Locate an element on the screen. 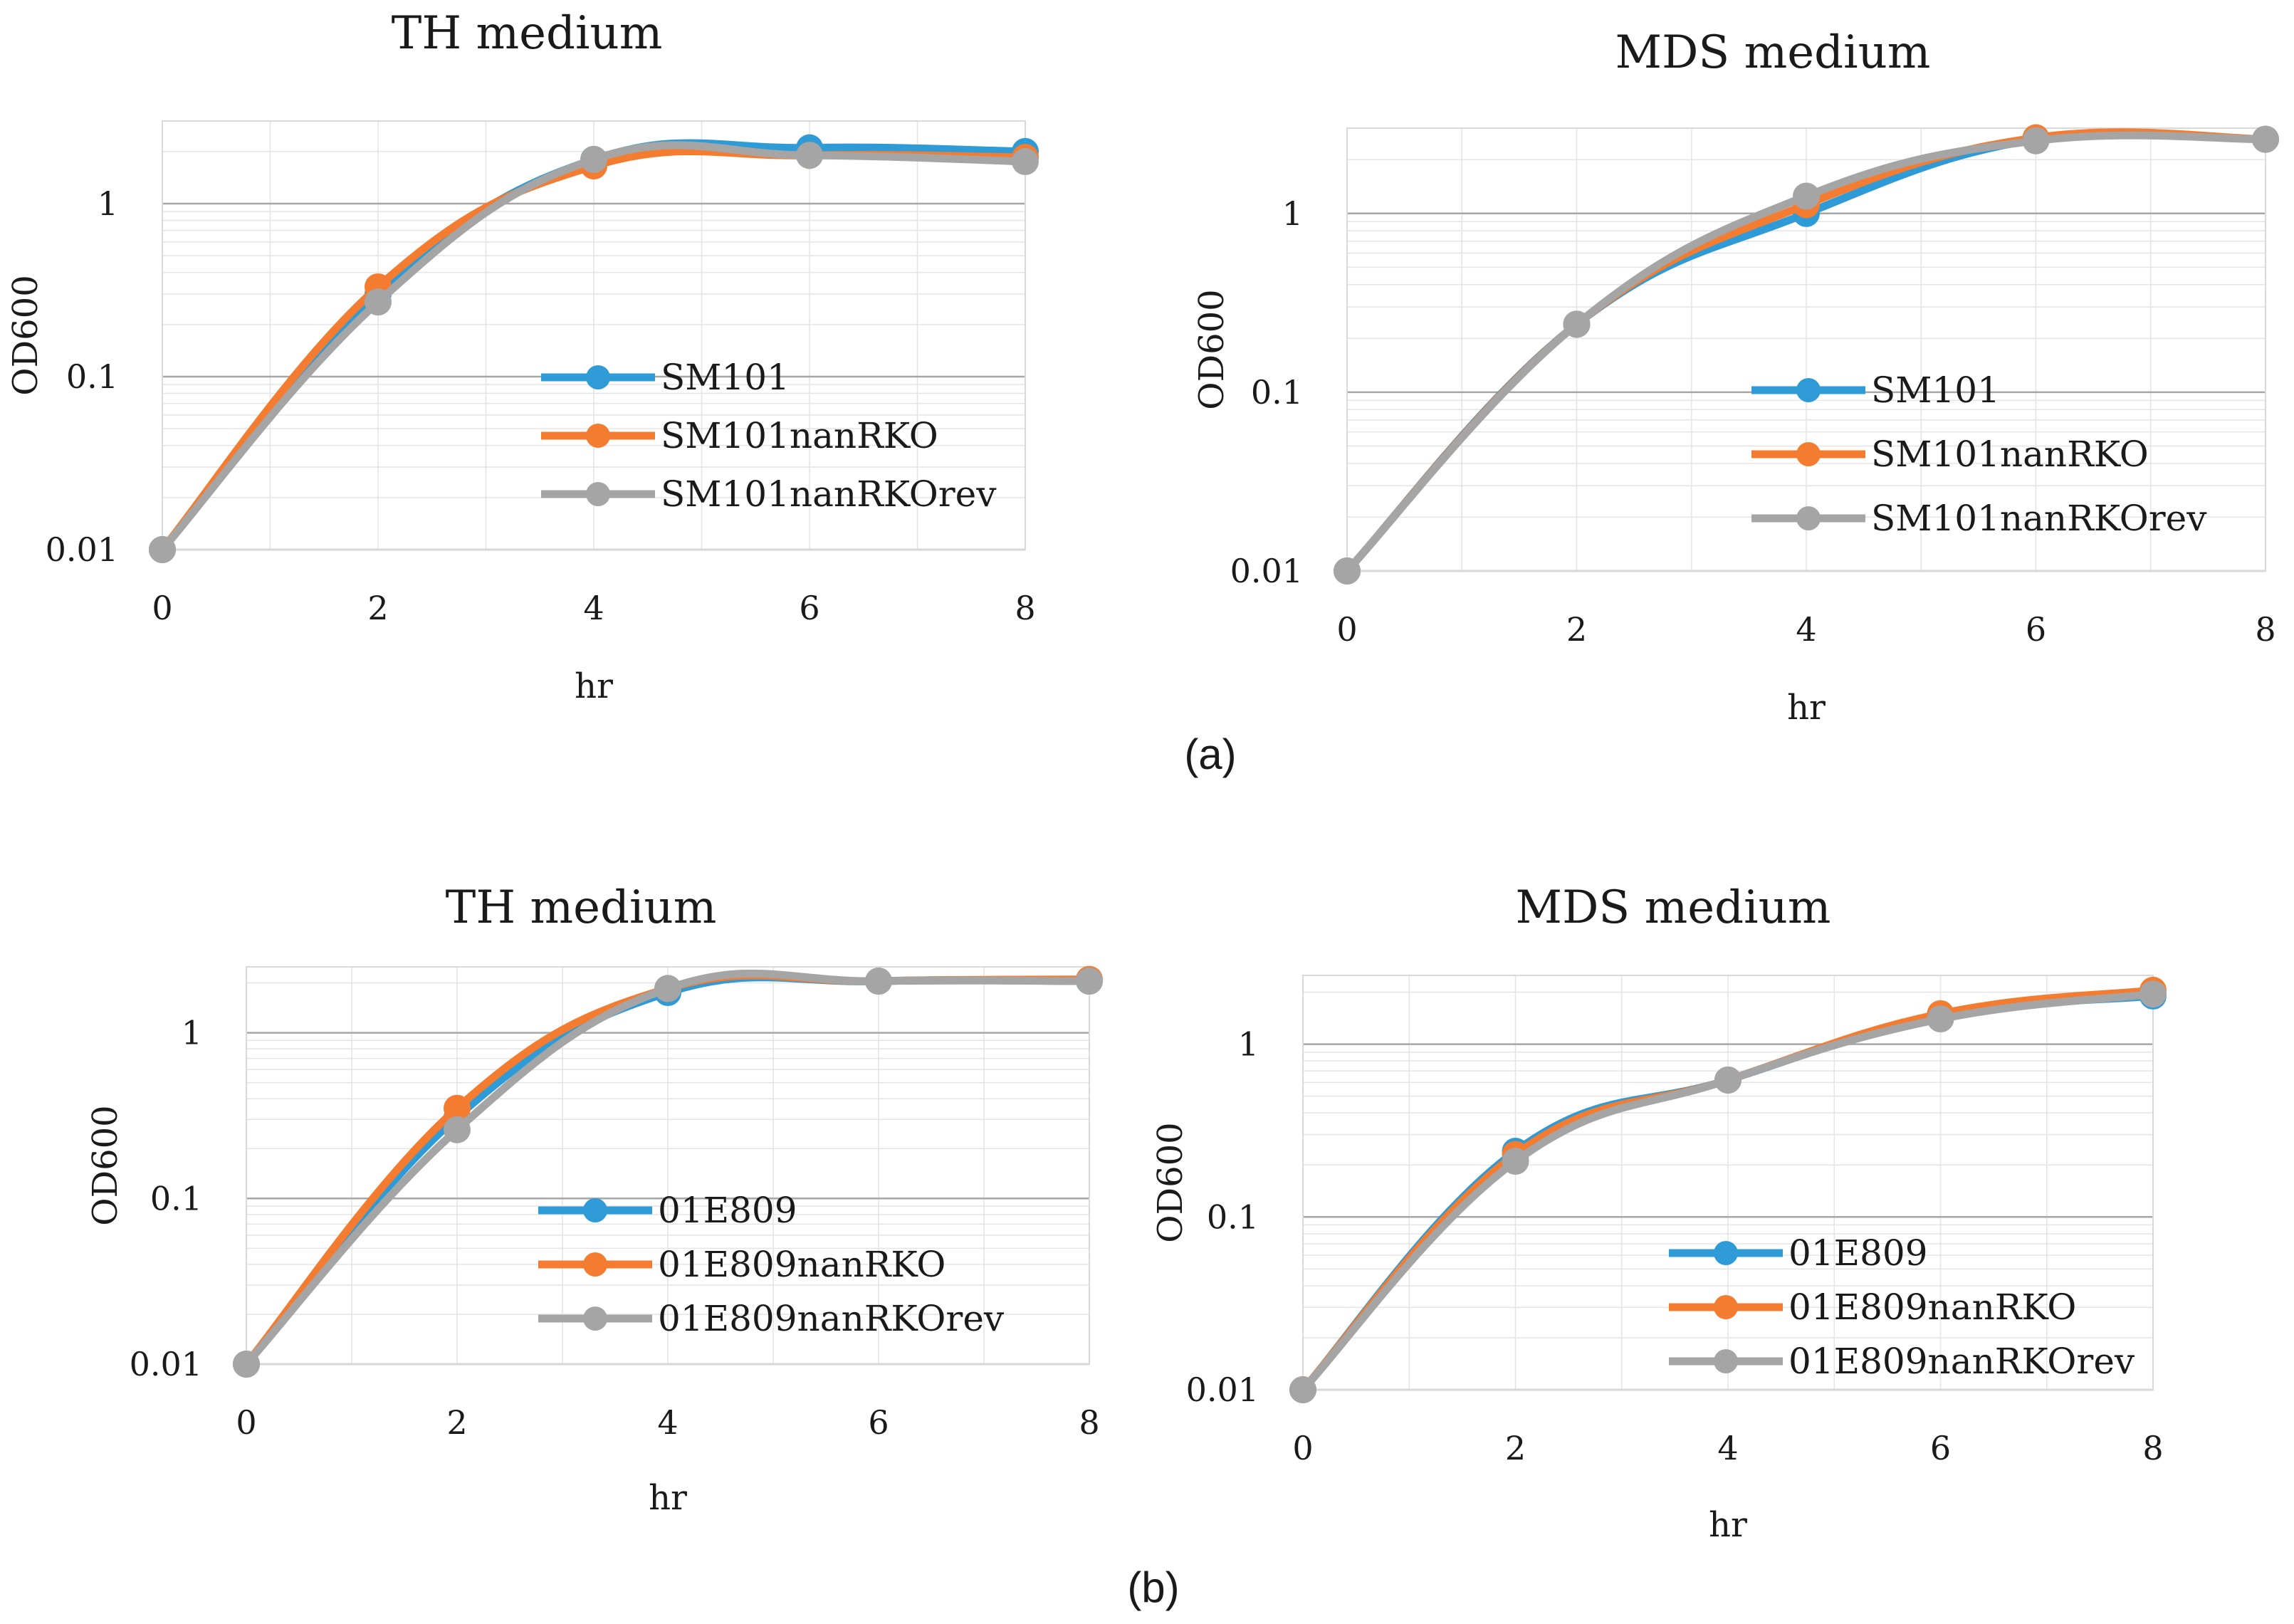  series-01E809nanRKOrev is located at coordinates (1728, 1191).